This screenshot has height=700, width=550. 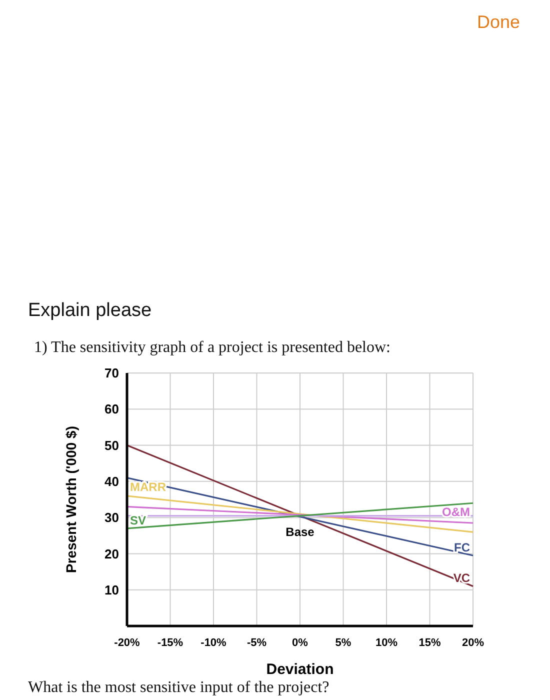 What do you see at coordinates (429, 643) in the screenshot?
I see `x-tick-label: 15%` at bounding box center [429, 643].